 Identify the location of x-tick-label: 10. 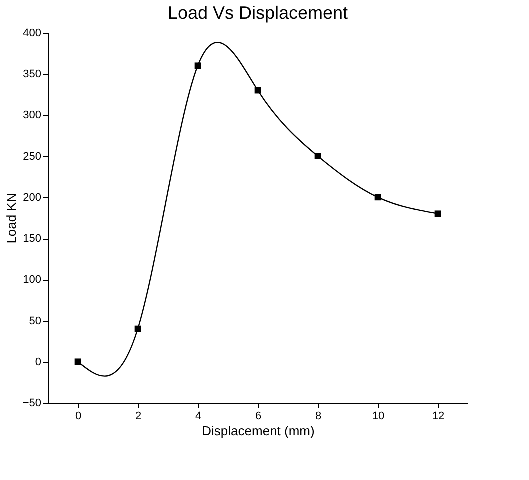
(378, 416).